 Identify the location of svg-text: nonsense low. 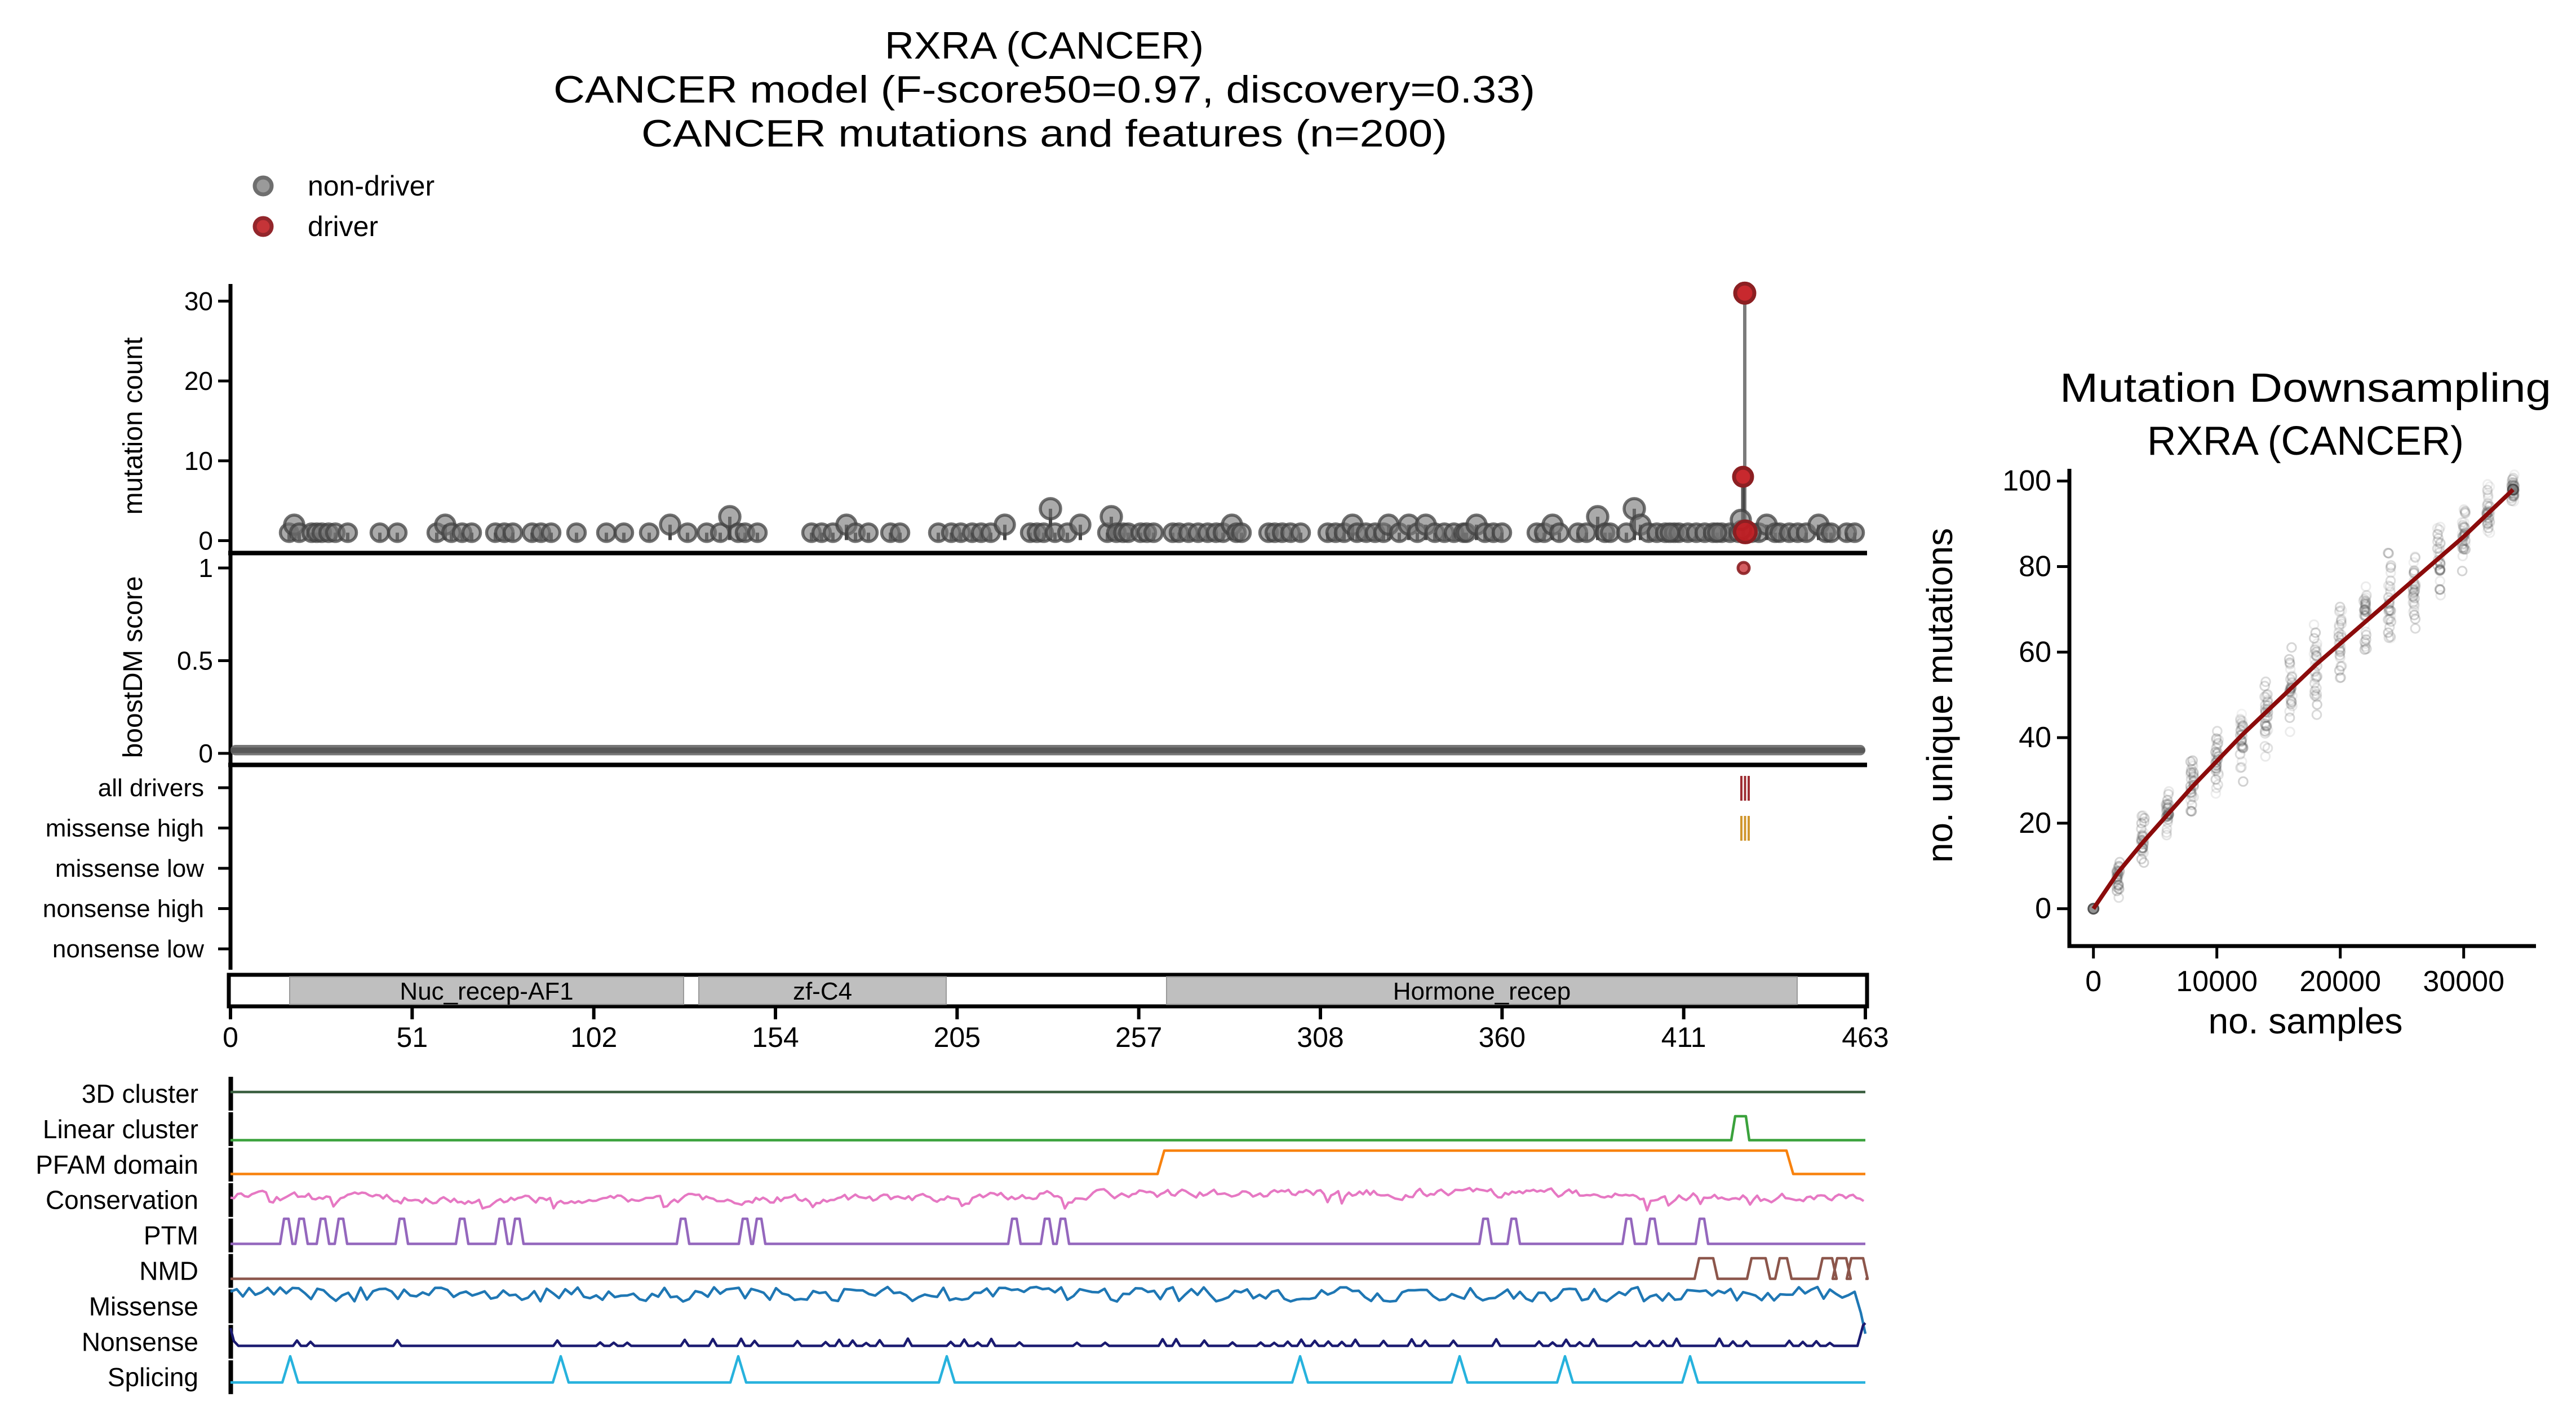
(128, 949).